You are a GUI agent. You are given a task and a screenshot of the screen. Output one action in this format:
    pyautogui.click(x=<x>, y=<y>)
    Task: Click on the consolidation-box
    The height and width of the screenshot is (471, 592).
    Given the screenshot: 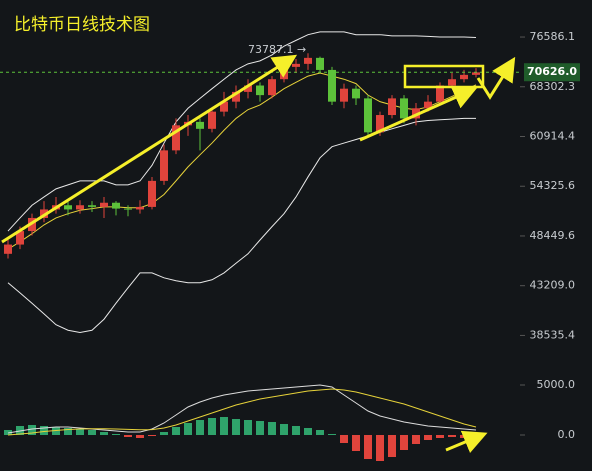 What is the action you would take?
    pyautogui.click(x=444, y=76)
    